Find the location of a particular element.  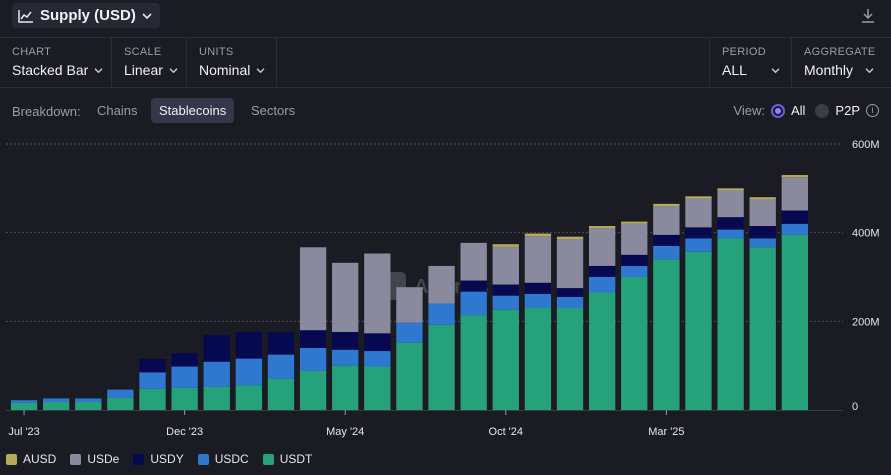

info-icon: i is located at coordinates (872, 110).